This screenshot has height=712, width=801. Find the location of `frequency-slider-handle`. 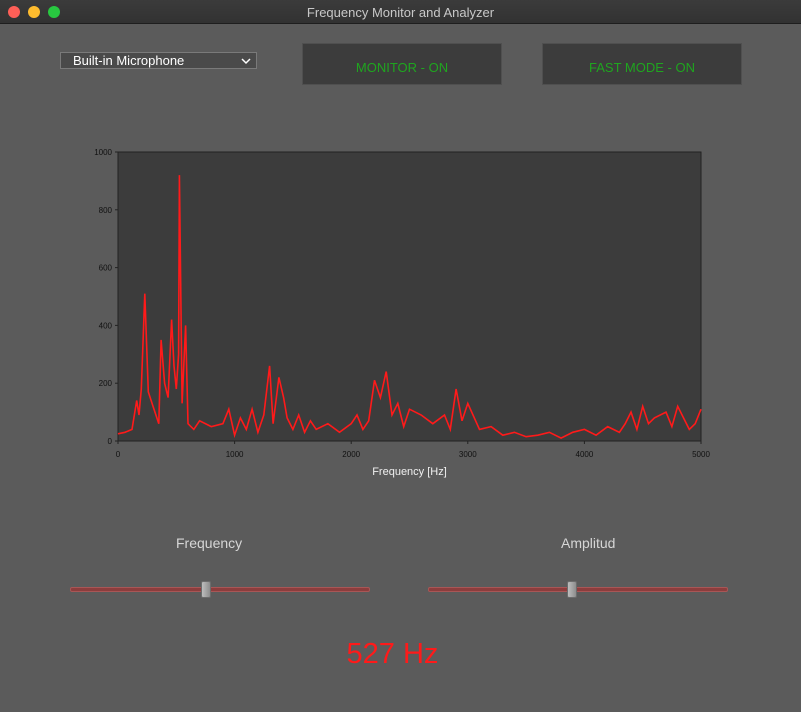

frequency-slider-handle is located at coordinates (205, 589).